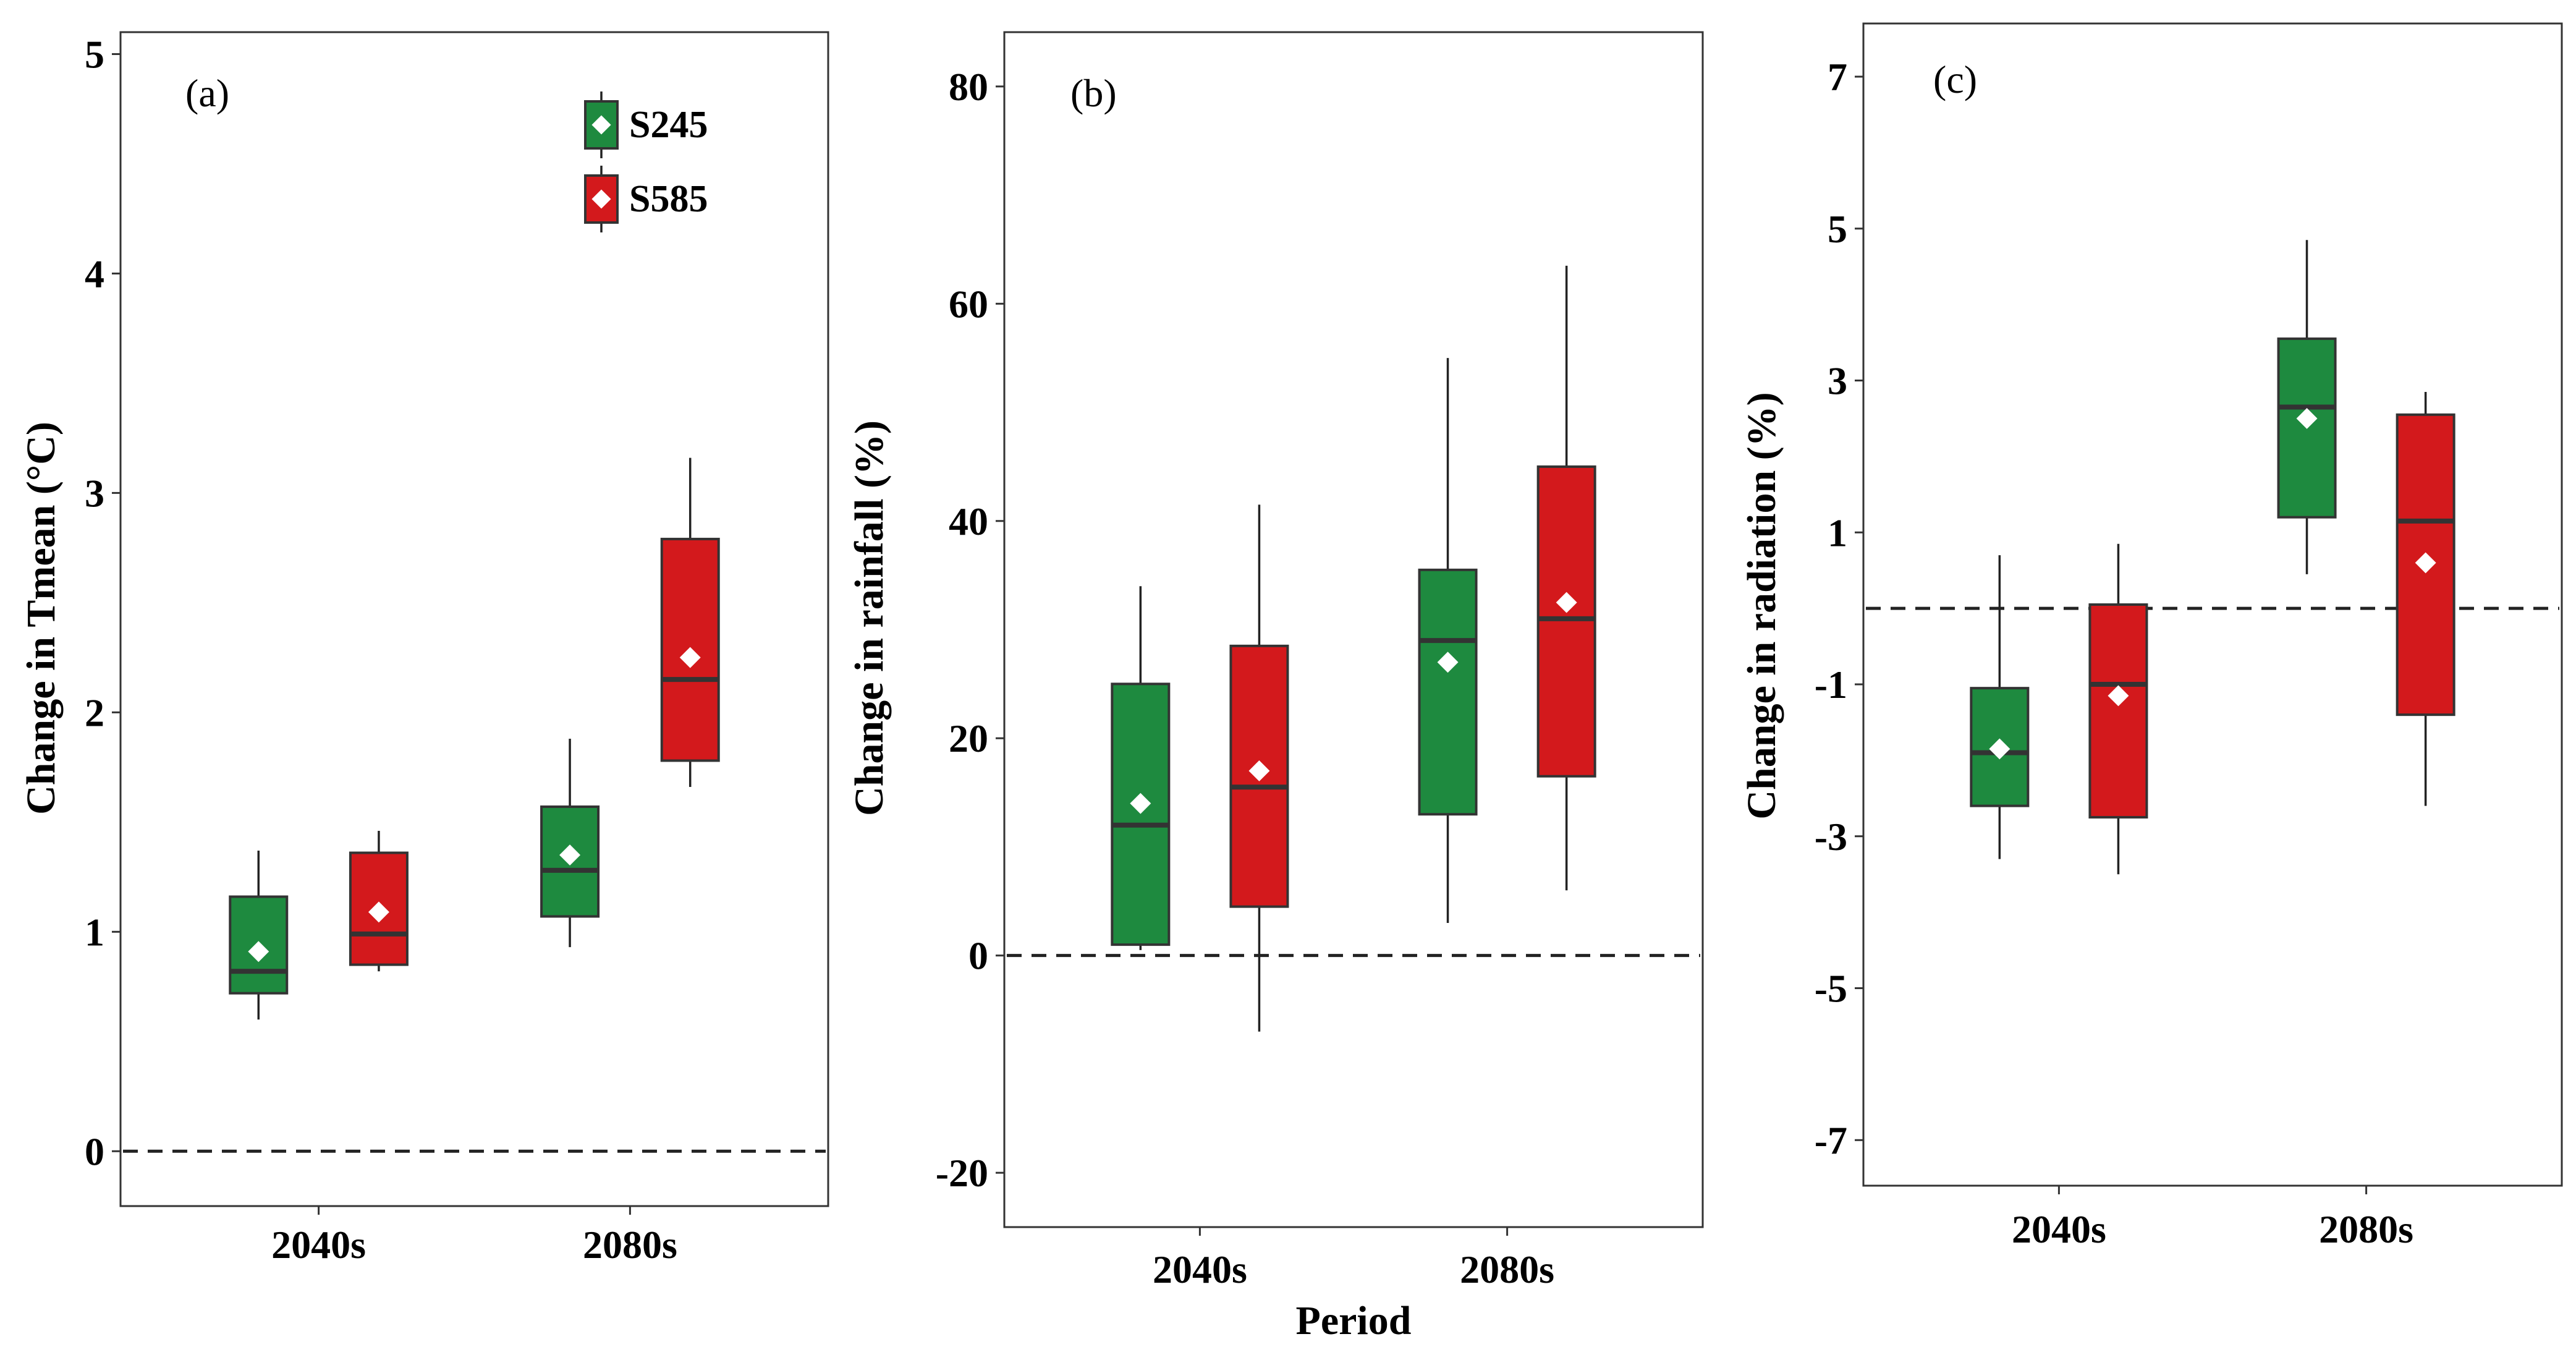 The image size is (2576, 1360). What do you see at coordinates (869, 618) in the screenshot?
I see `panel-b-y-axis-title: Change in rainfall (%)` at bounding box center [869, 618].